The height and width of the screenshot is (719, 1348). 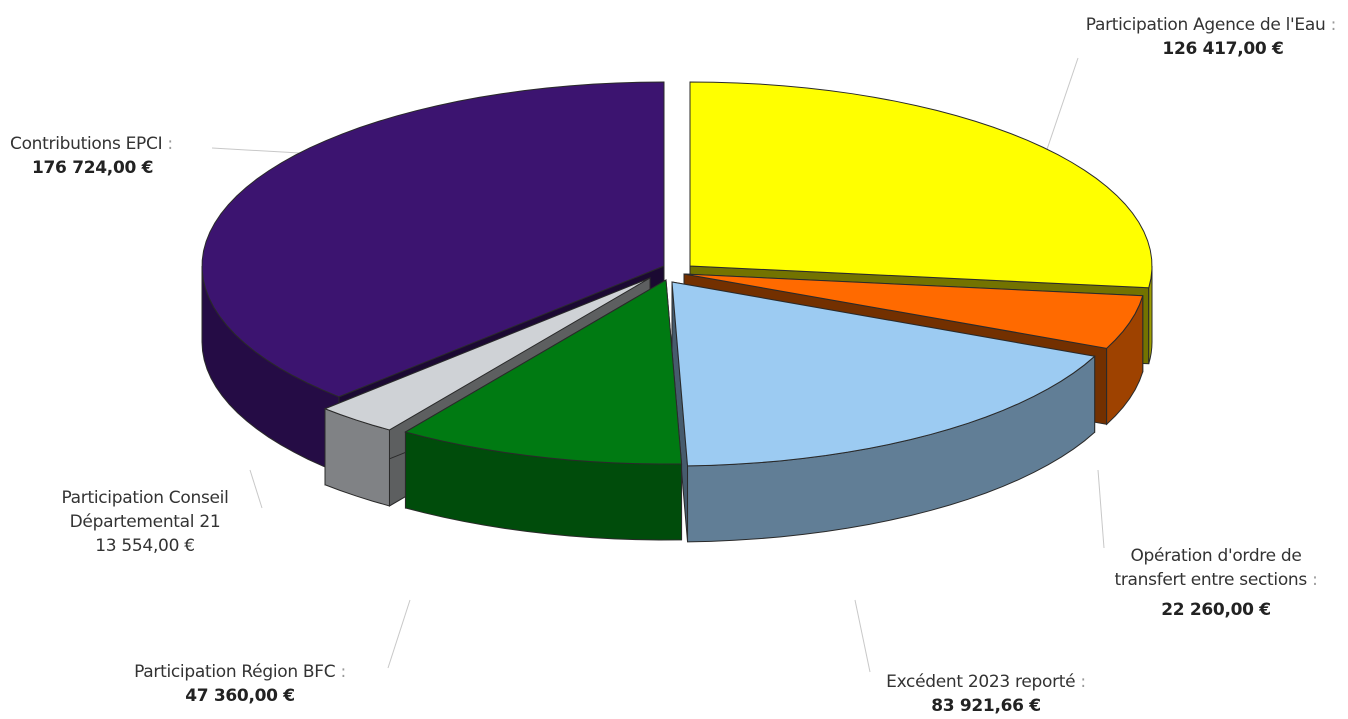 What do you see at coordinates (862, 636) in the screenshot?
I see `leader-line-excedent` at bounding box center [862, 636].